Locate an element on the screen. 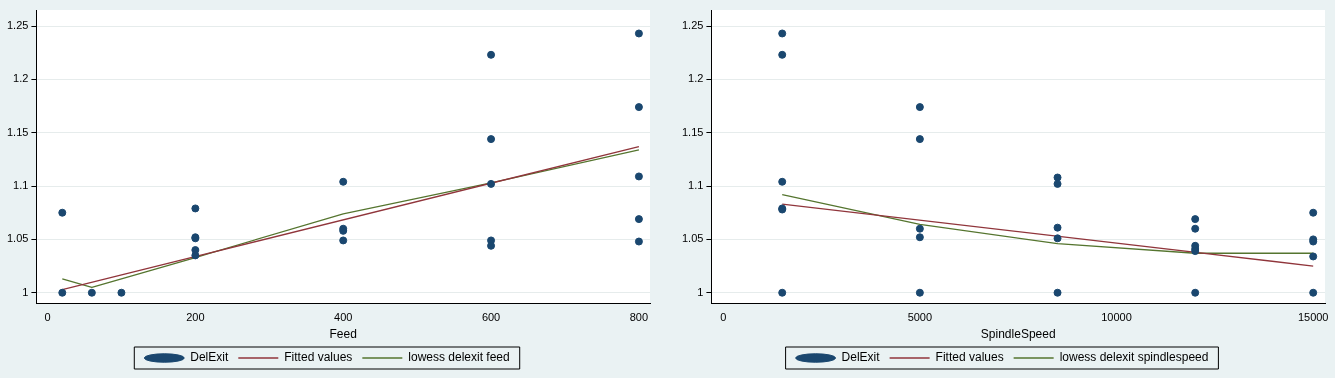 Image resolution: width=1335 pixels, height=378 pixels. x-tick-label: 600 is located at coordinates (491, 317).